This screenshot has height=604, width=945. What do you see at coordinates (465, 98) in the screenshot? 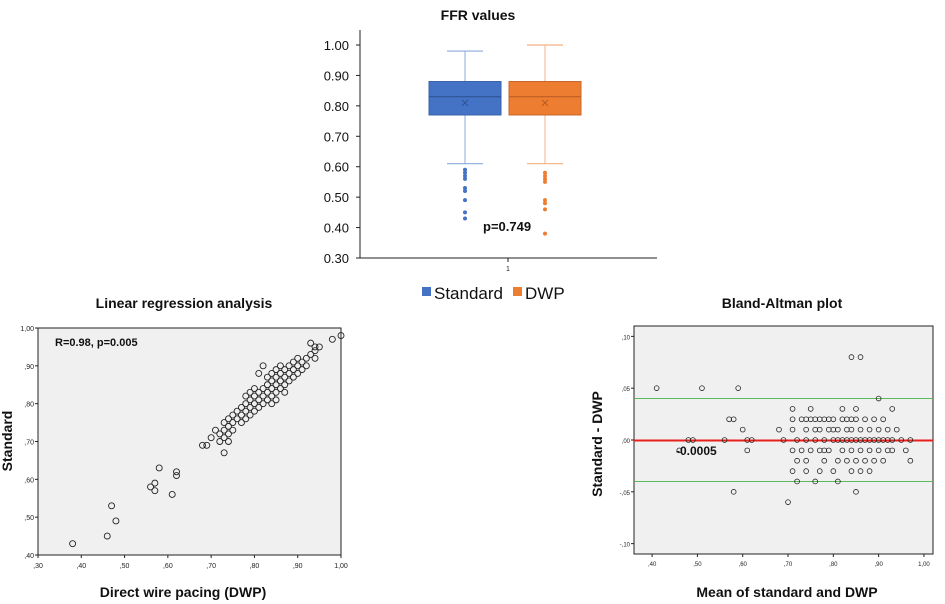
I see `box-iqr-standard` at bounding box center [465, 98].